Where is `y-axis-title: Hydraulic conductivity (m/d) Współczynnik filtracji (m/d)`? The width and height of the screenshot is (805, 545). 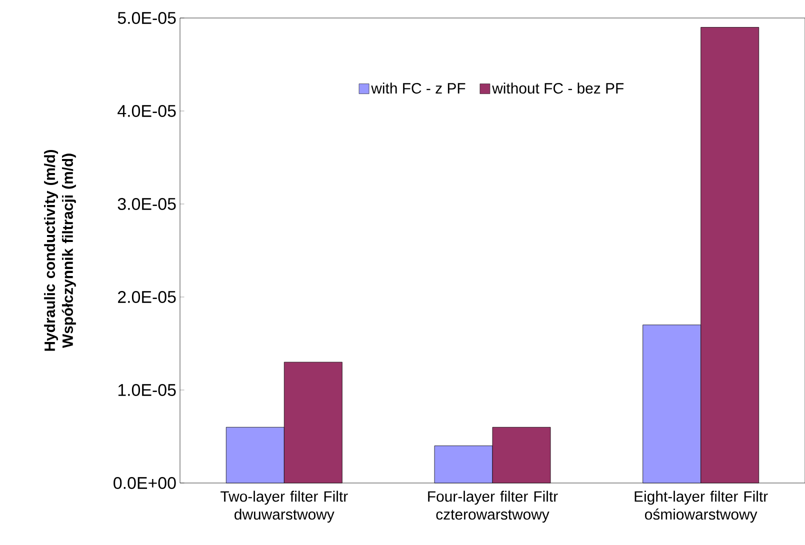
y-axis-title: Hydraulic conductivity (m/d) Współczynnik filtracji (m/d) is located at coordinates (60, 250).